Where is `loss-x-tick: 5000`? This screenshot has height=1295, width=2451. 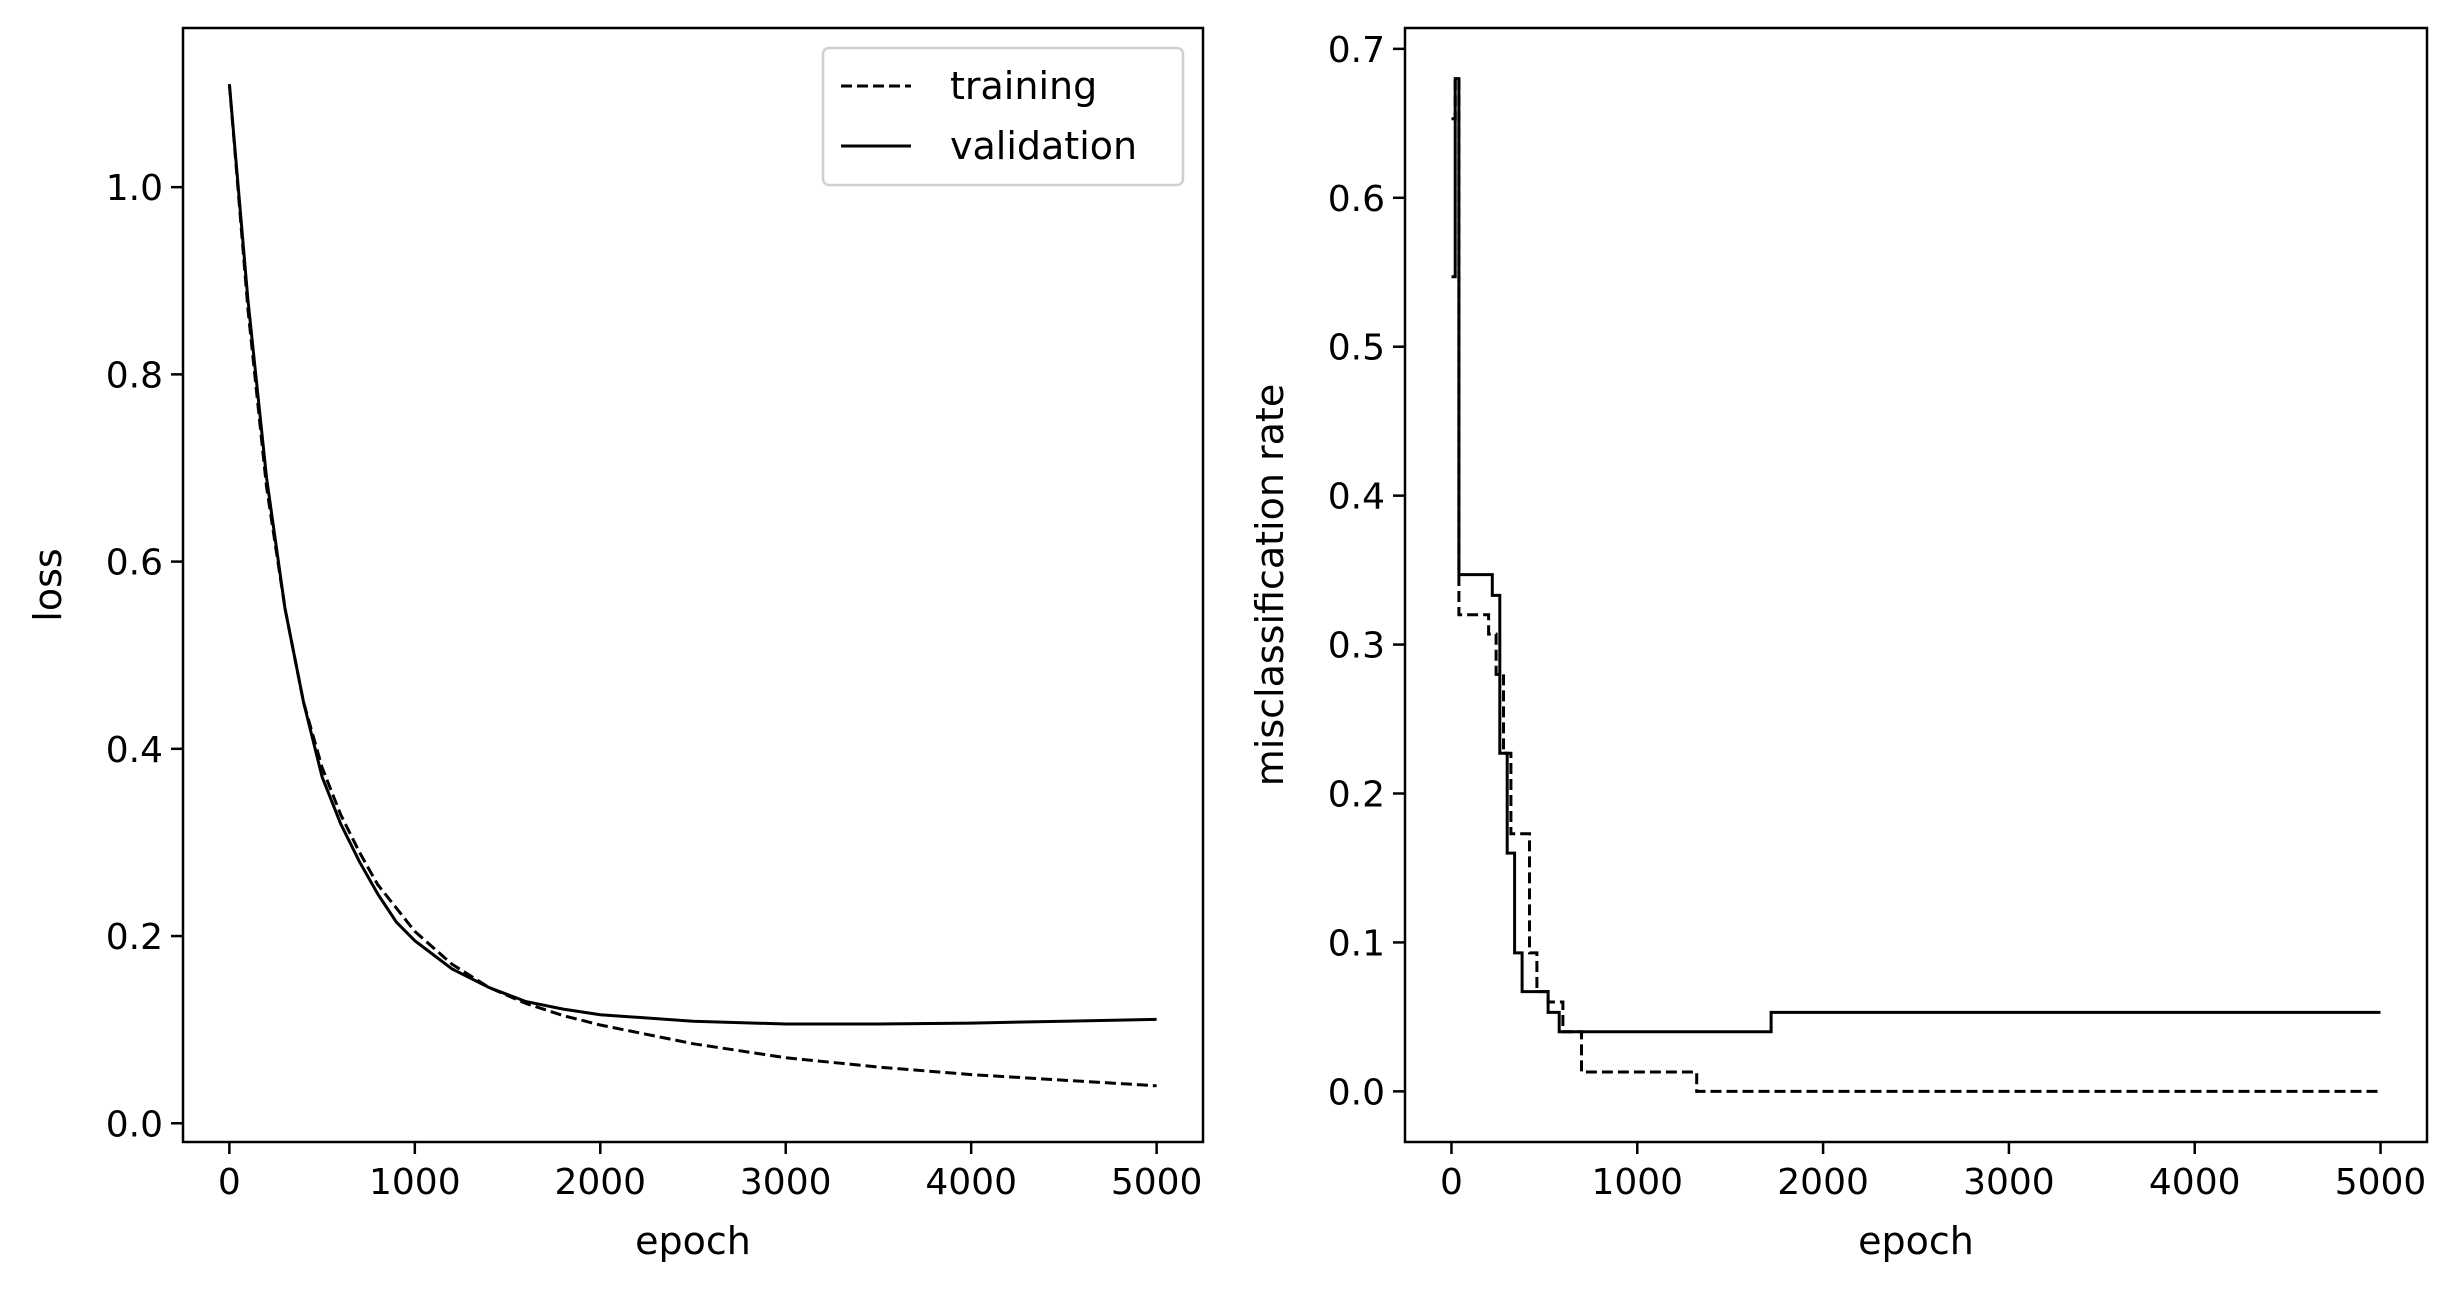
loss-x-tick: 5000 is located at coordinates (1157, 1172).